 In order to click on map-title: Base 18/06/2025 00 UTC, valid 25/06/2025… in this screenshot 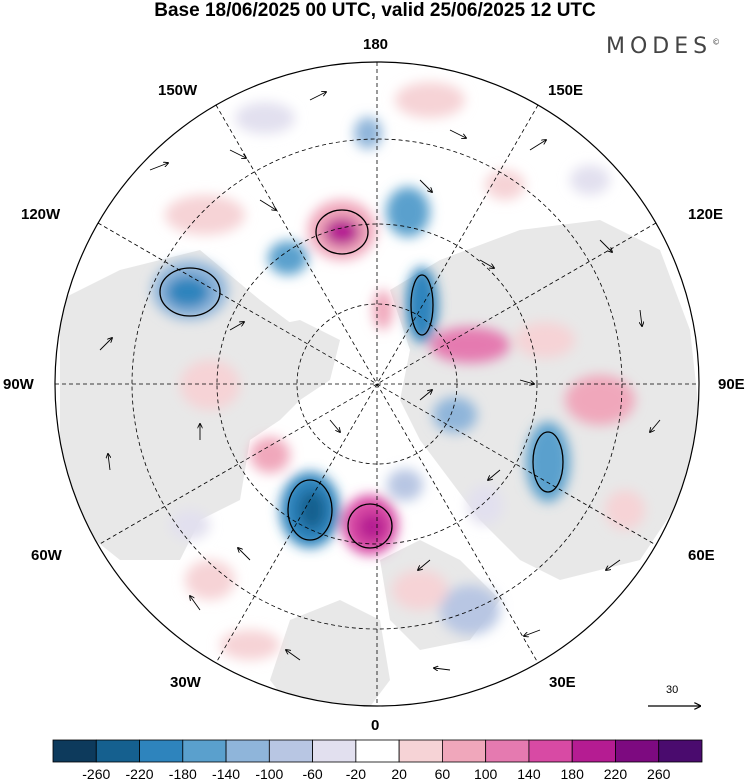, I will do `click(375, 10)`.